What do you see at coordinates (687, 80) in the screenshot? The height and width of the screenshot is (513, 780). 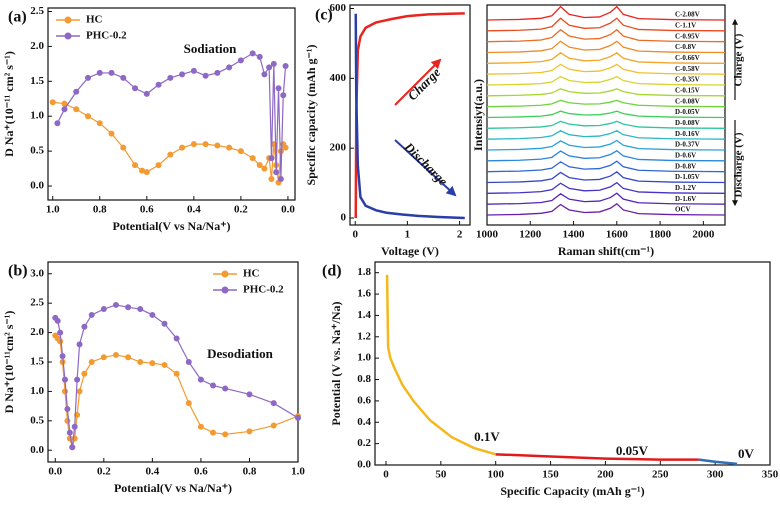 I see `spectrum-label: C-0.35V` at bounding box center [687, 80].